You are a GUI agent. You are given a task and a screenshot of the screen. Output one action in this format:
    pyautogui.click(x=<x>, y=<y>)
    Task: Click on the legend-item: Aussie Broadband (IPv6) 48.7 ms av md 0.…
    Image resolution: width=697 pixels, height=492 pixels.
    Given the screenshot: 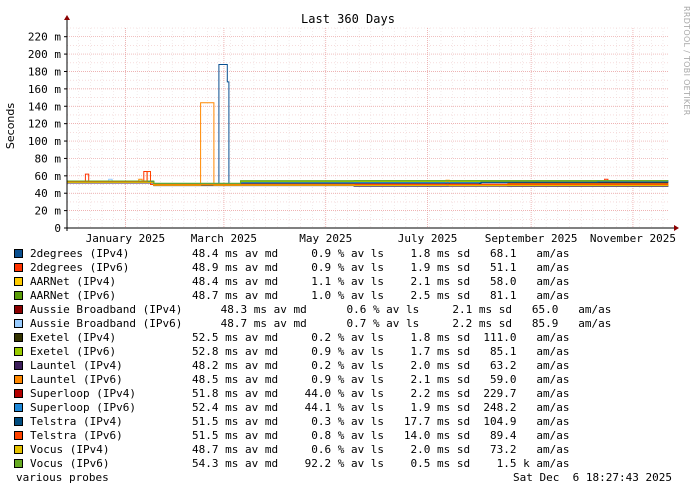 What is the action you would take?
    pyautogui.click(x=354, y=324)
    